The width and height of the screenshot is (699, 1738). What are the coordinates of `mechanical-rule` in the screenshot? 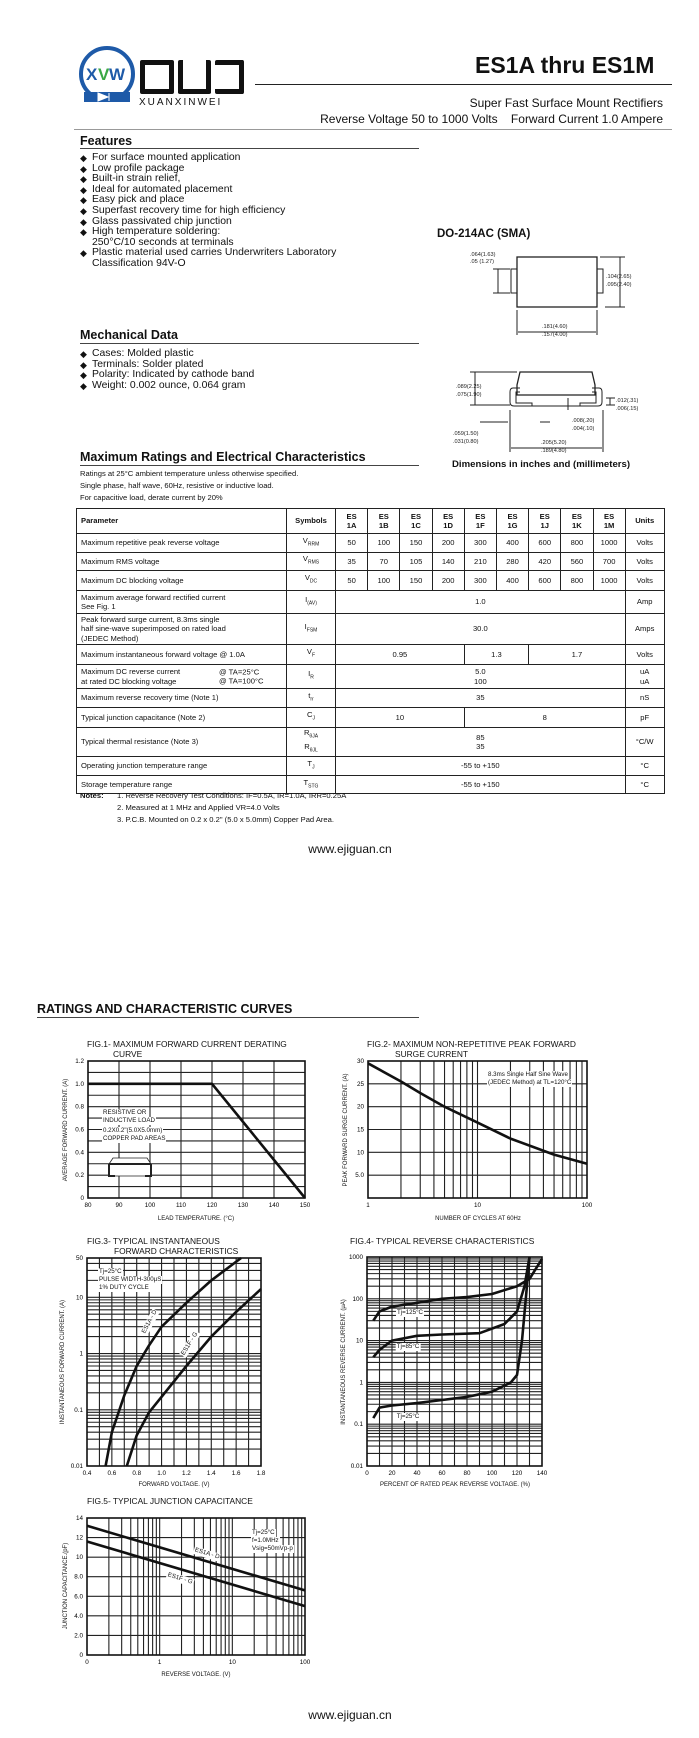 It's located at (249, 343).